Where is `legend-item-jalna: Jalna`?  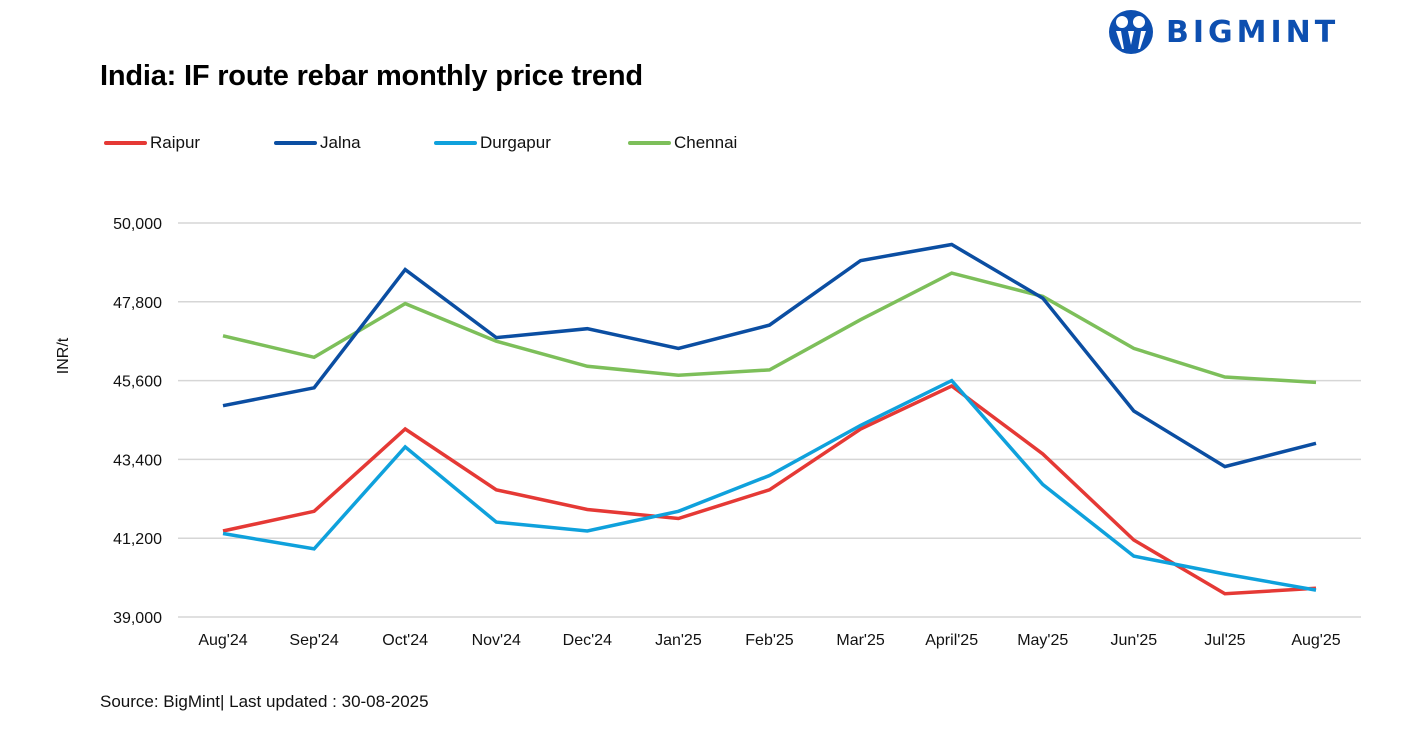 legend-item-jalna: Jalna is located at coordinates (317, 143).